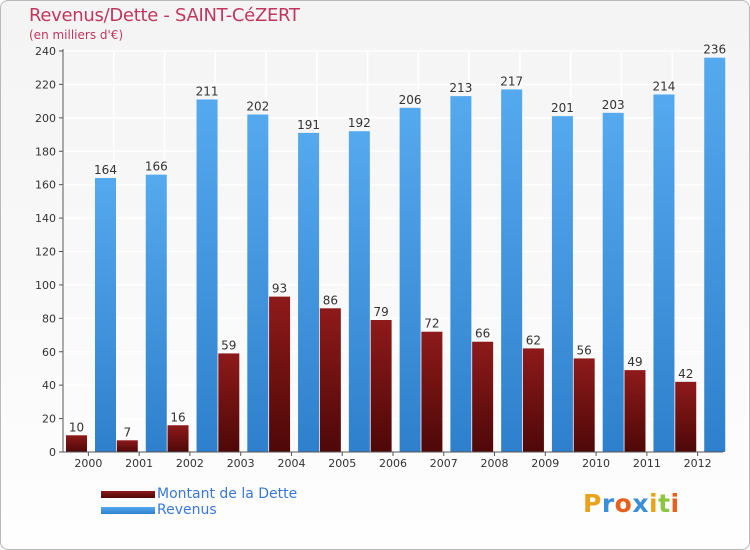 Image resolution: width=750 pixels, height=550 pixels. Describe the element at coordinates (608, 503) in the screenshot. I see `logo-letter: r` at that location.